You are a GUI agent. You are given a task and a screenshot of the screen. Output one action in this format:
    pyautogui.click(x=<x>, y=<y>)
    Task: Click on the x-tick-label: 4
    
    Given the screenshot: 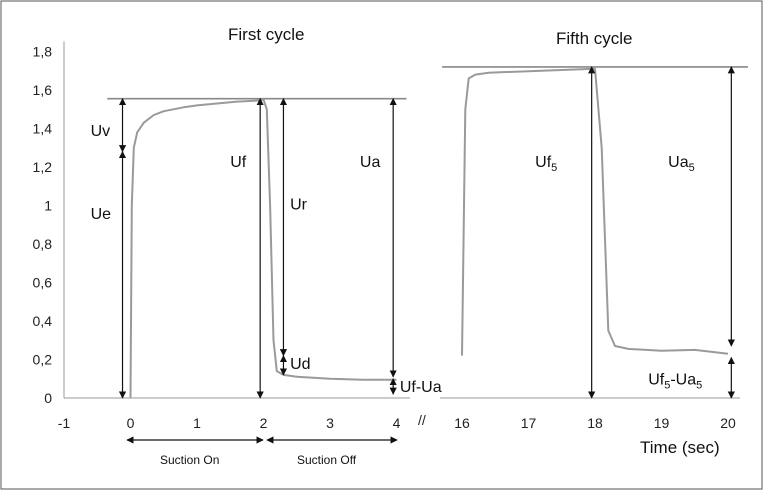 What is the action you would take?
    pyautogui.click(x=397, y=423)
    